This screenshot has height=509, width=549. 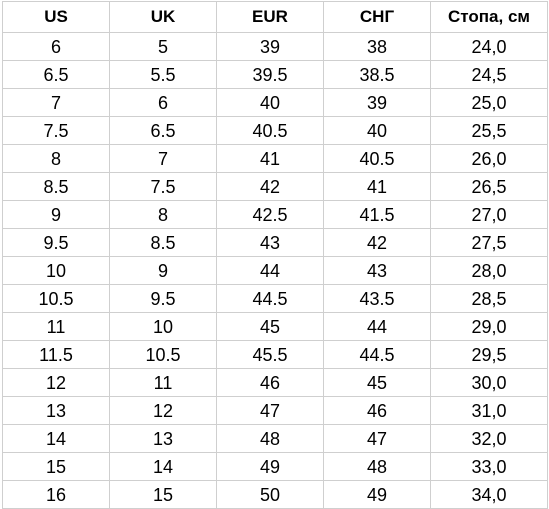 What do you see at coordinates (163, 158) in the screenshot?
I see `cell-uk: 7` at bounding box center [163, 158].